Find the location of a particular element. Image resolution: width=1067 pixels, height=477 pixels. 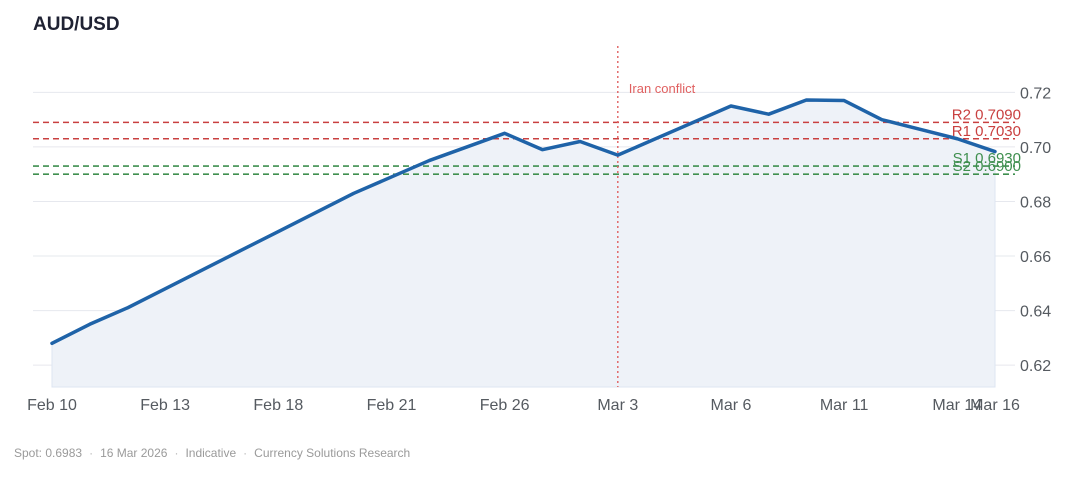

quote-status: Indicative is located at coordinates (211, 453).